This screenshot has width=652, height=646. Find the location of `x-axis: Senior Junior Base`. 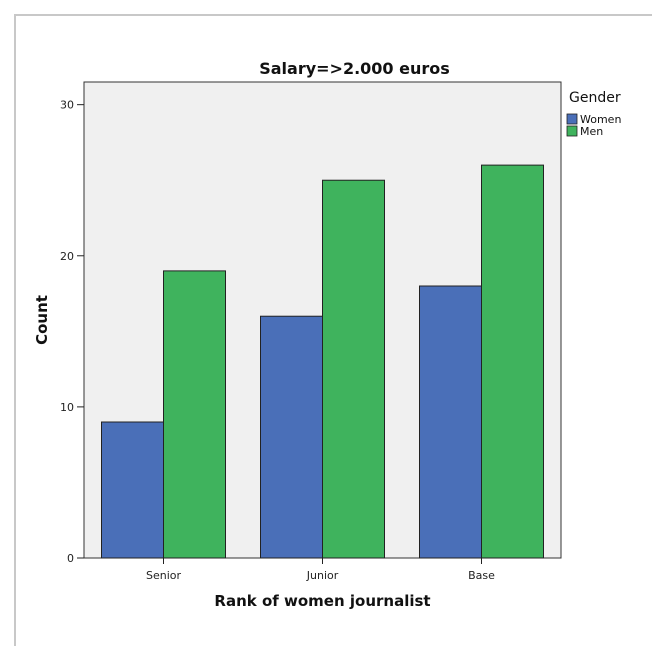

x-axis: Senior Junior Base is located at coordinates (320, 570).